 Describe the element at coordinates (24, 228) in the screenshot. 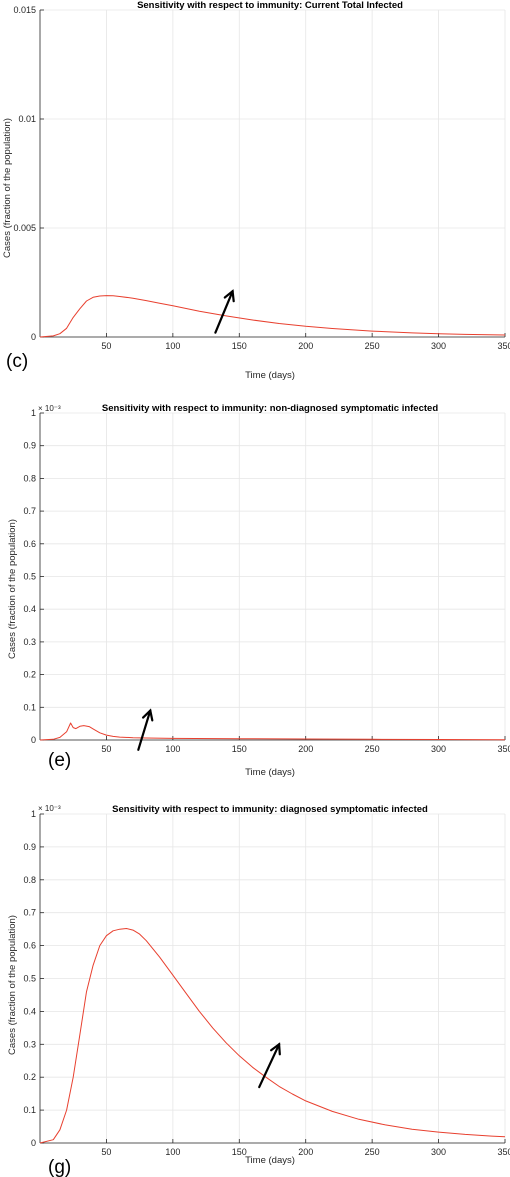

I see `y-tick-label: 0.005` at that location.